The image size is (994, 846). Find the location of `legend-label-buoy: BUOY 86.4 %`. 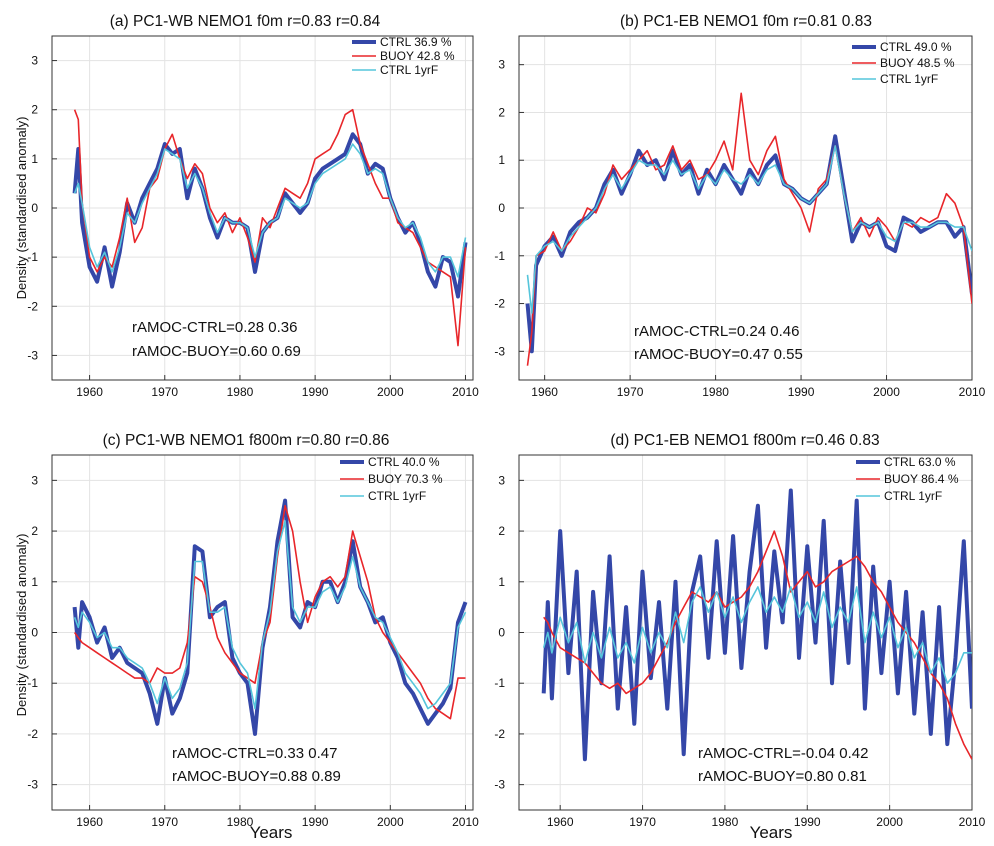

legend-label-buoy: BUOY 86.4 % is located at coordinates (921, 479).